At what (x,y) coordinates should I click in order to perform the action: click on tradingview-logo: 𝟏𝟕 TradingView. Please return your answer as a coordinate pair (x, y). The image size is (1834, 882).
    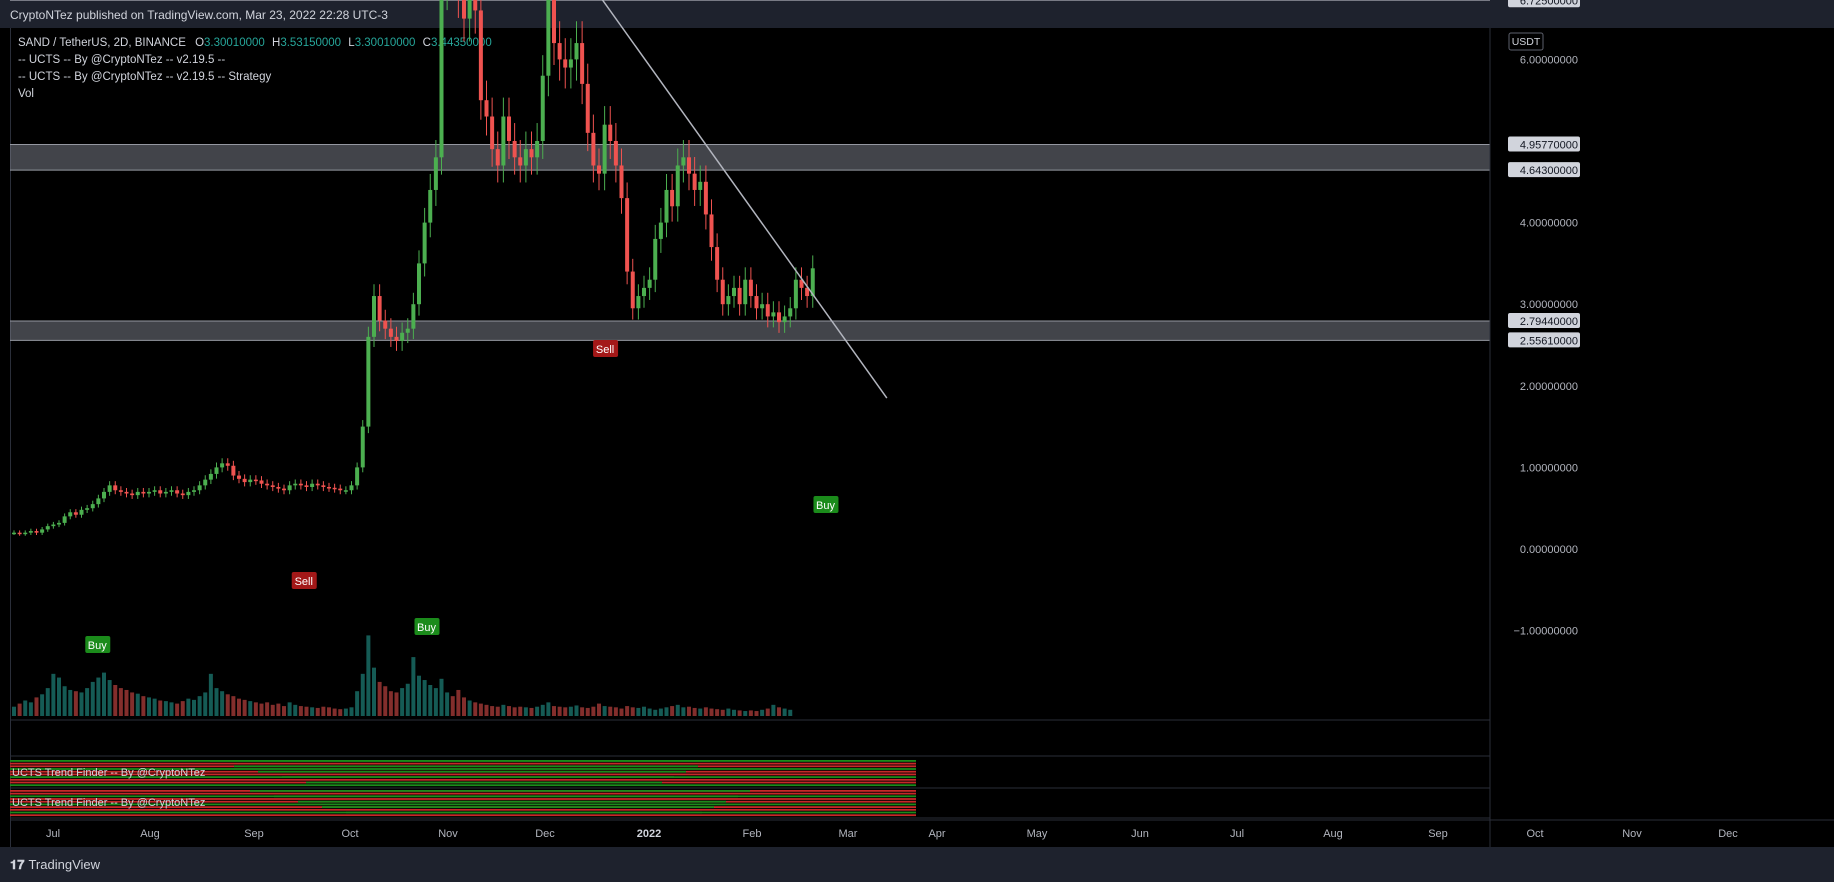
    Looking at the image, I should click on (55, 865).